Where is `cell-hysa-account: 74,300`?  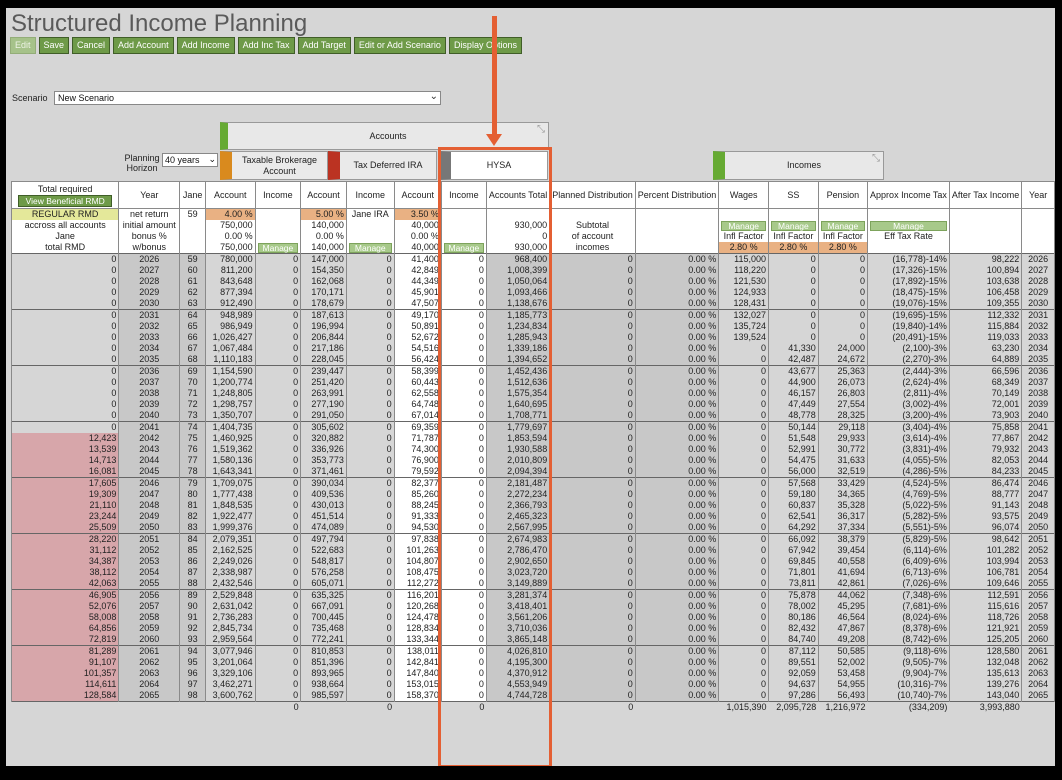
cell-hysa-account: 74,300 is located at coordinates (417, 449).